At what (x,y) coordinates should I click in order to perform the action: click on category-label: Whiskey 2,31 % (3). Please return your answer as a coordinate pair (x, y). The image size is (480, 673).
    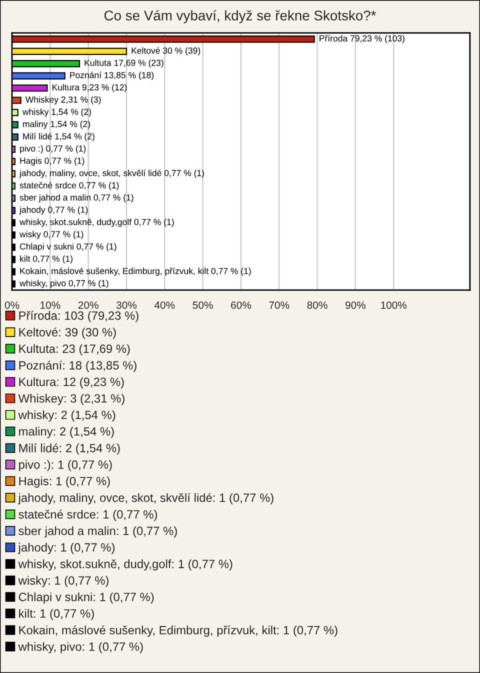
    Looking at the image, I should click on (63, 100).